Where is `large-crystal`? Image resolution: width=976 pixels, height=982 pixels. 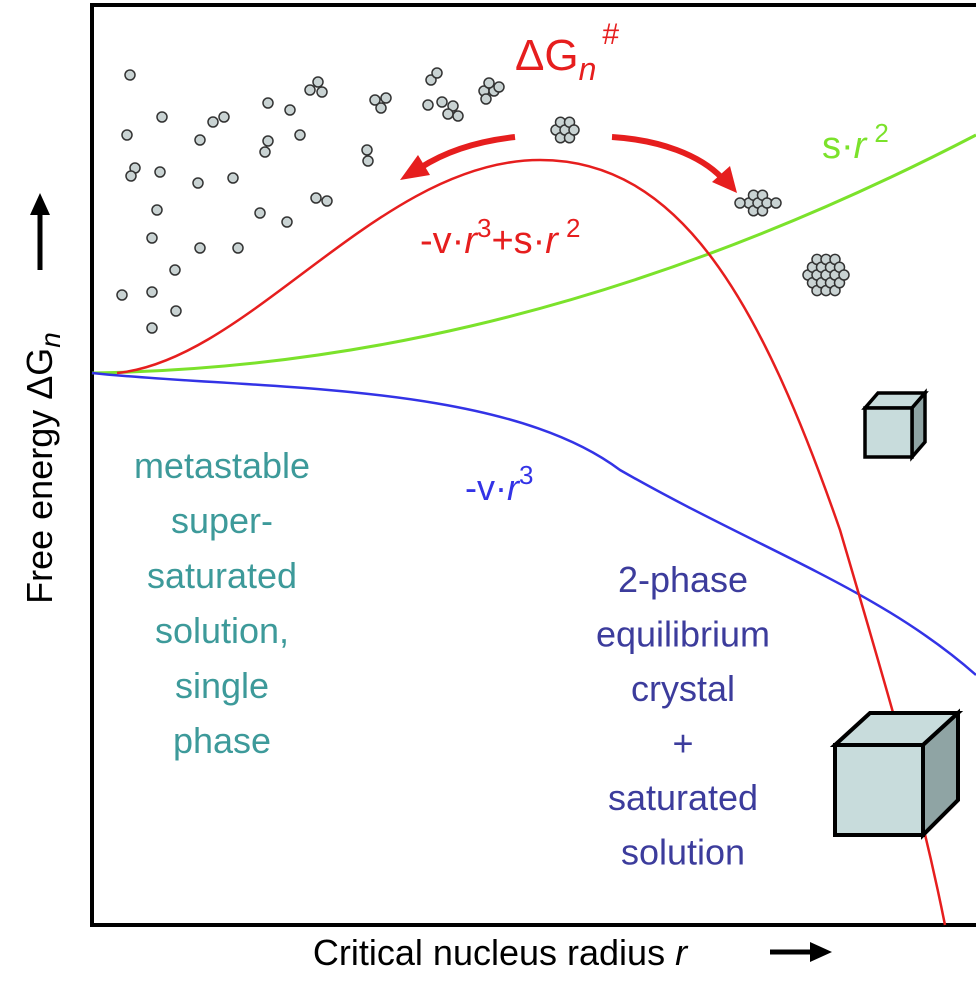
large-crystal is located at coordinates (896, 774).